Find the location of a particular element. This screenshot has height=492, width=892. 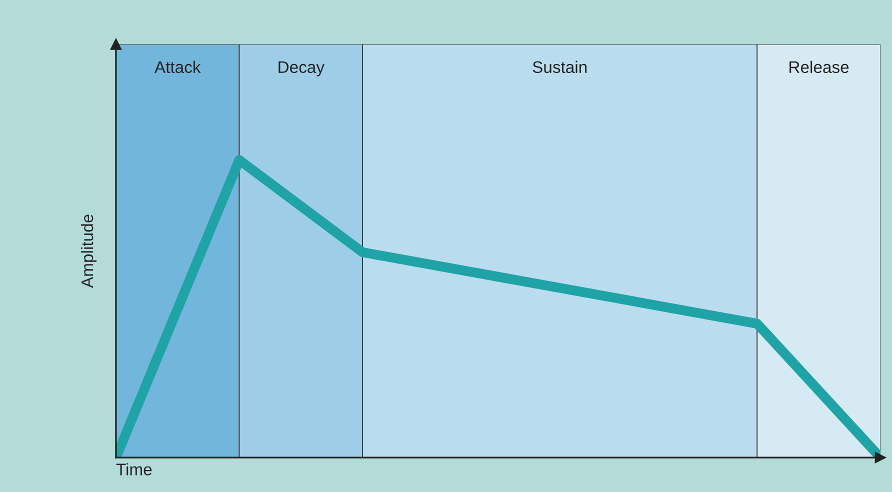

text: Sustain is located at coordinates (559, 67).